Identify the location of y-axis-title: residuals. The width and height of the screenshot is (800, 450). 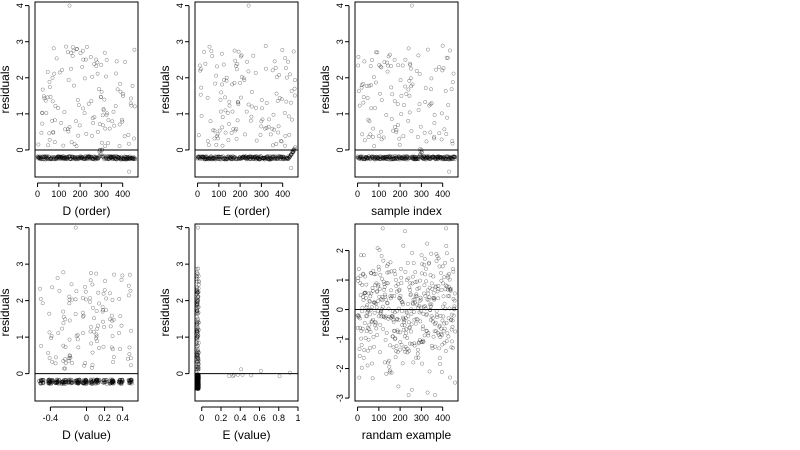
(325, 312).